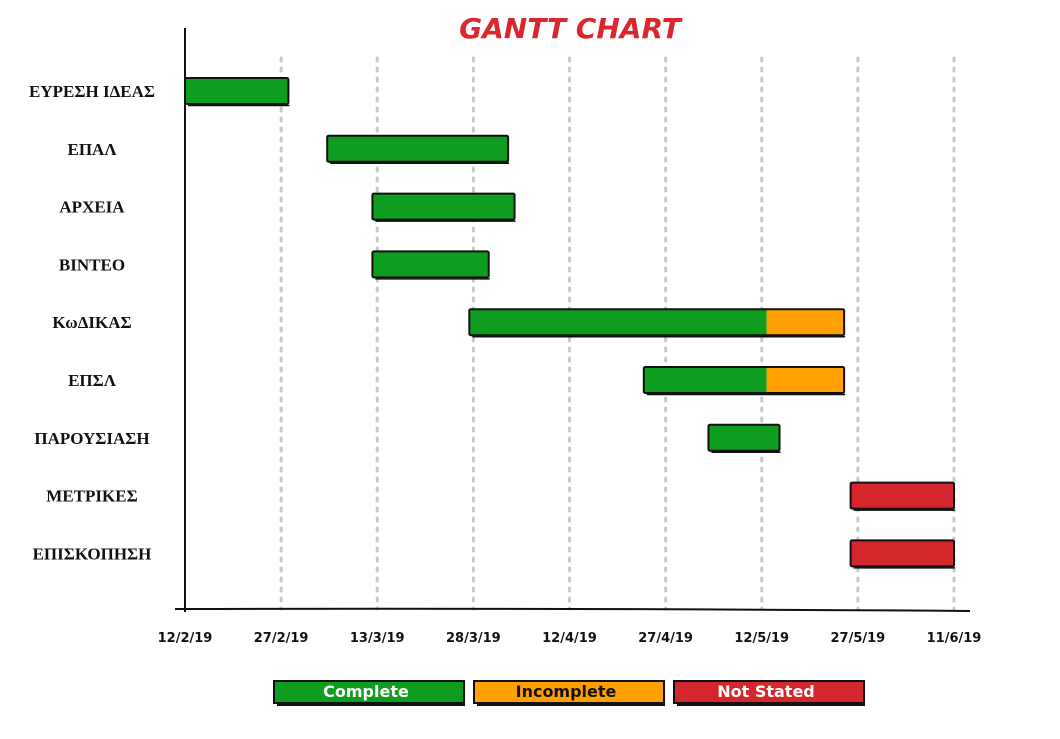 This screenshot has height=739, width=1060. What do you see at coordinates (92, 207) in the screenshot?
I see `task-label: ΑΡΧΕΙΑ` at bounding box center [92, 207].